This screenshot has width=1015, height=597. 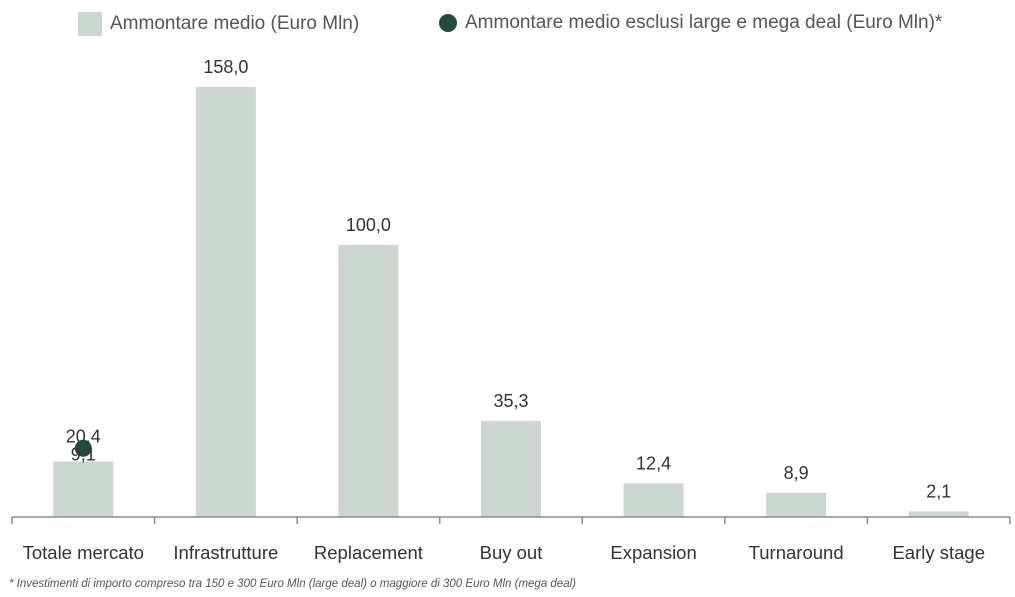 What do you see at coordinates (448, 23) in the screenshot?
I see `legend-marker-dot` at bounding box center [448, 23].